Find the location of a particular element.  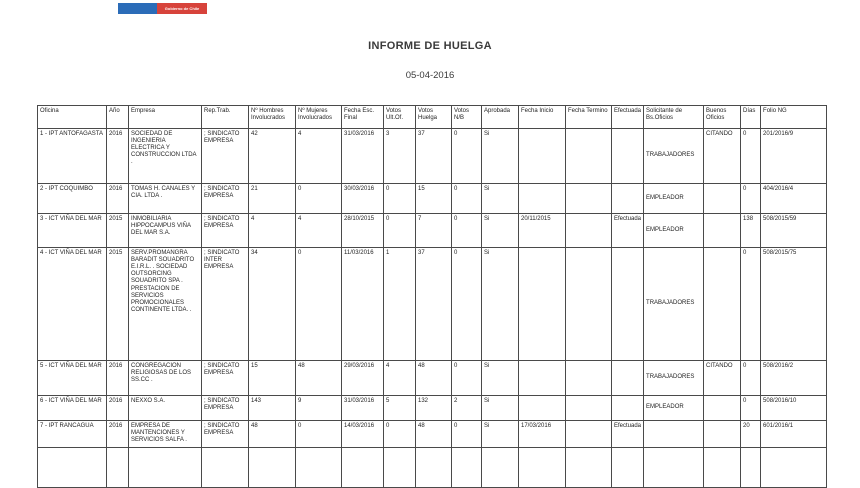

table-cell: 508/2016/2 is located at coordinates (794, 378).